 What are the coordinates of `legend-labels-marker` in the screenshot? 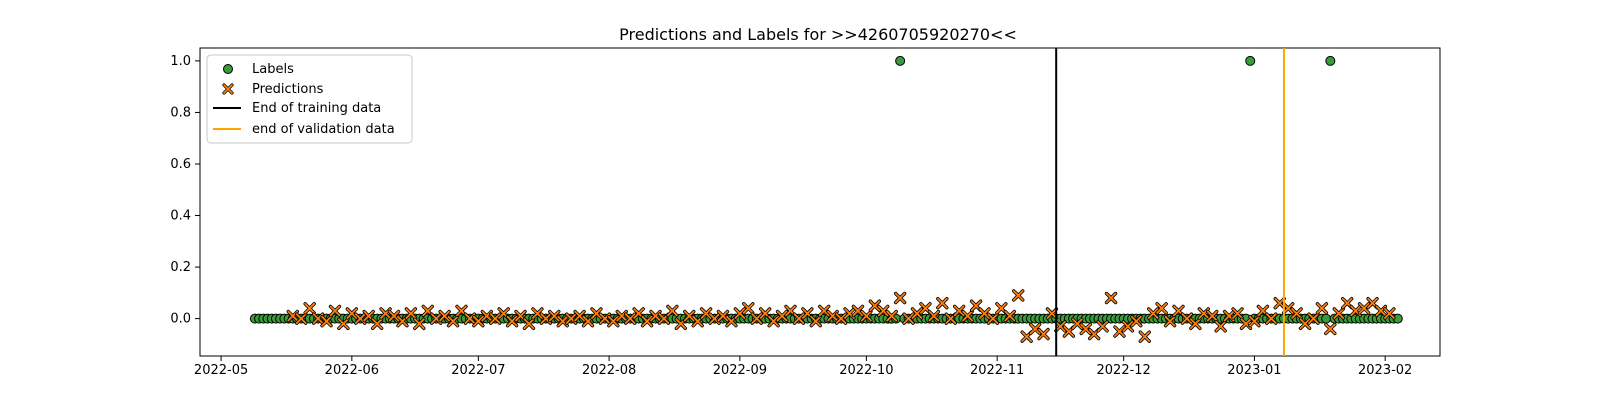 It's located at (228, 69).